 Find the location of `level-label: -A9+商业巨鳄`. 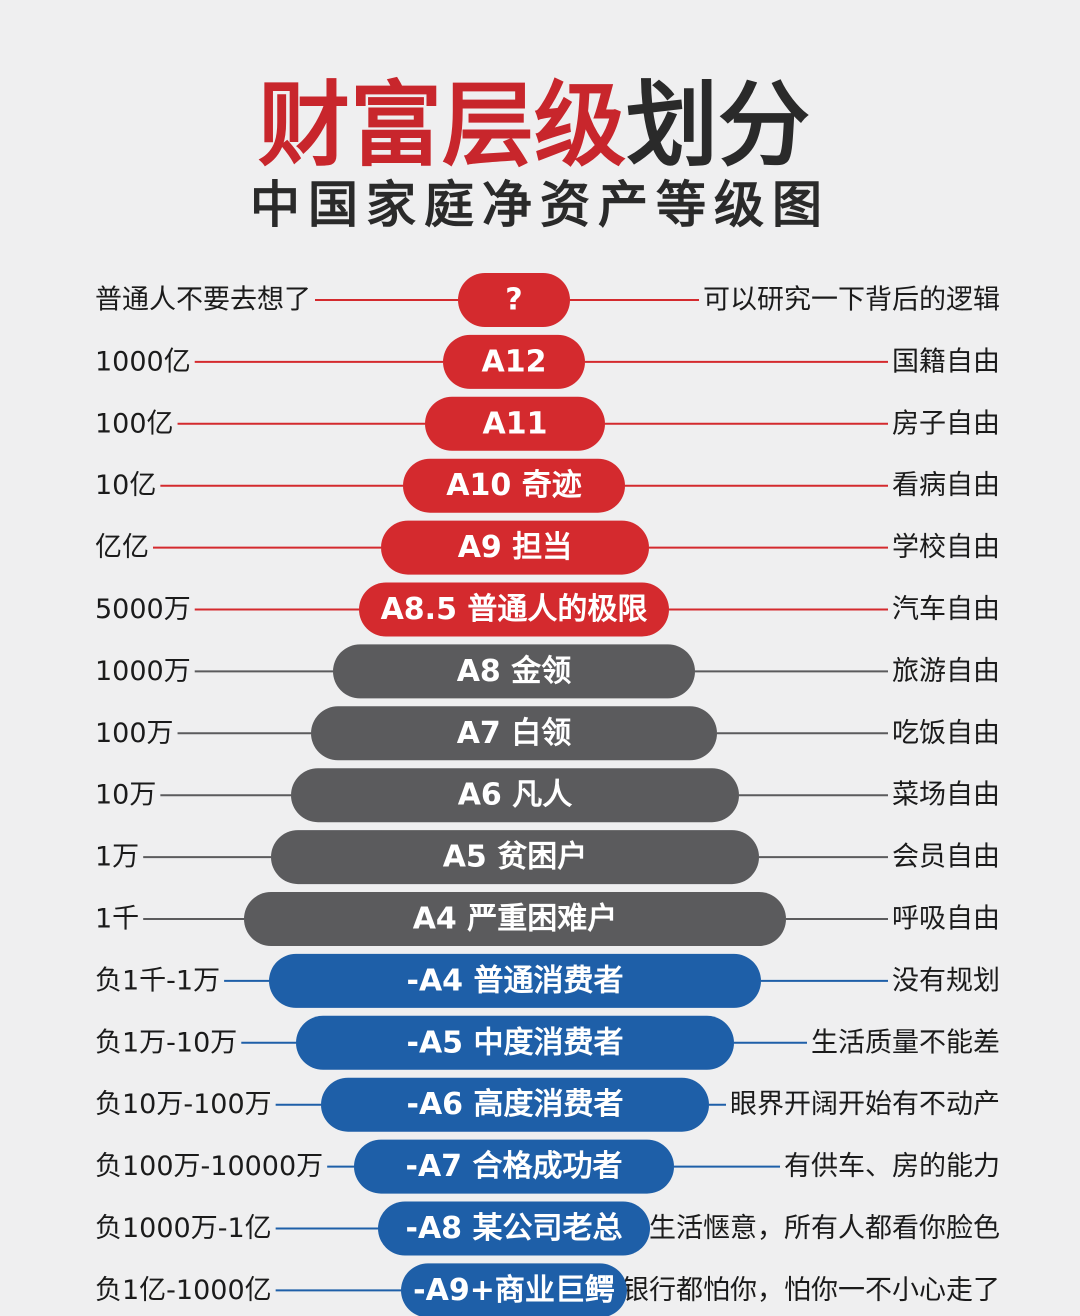

level-label: -A9+商业巨鳄 is located at coordinates (514, 1290).